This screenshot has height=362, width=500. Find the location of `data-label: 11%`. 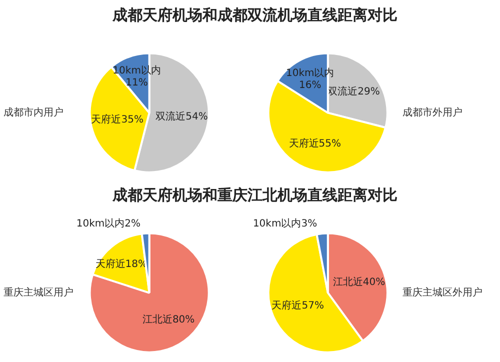

data-label: 11% is located at coordinates (137, 82).